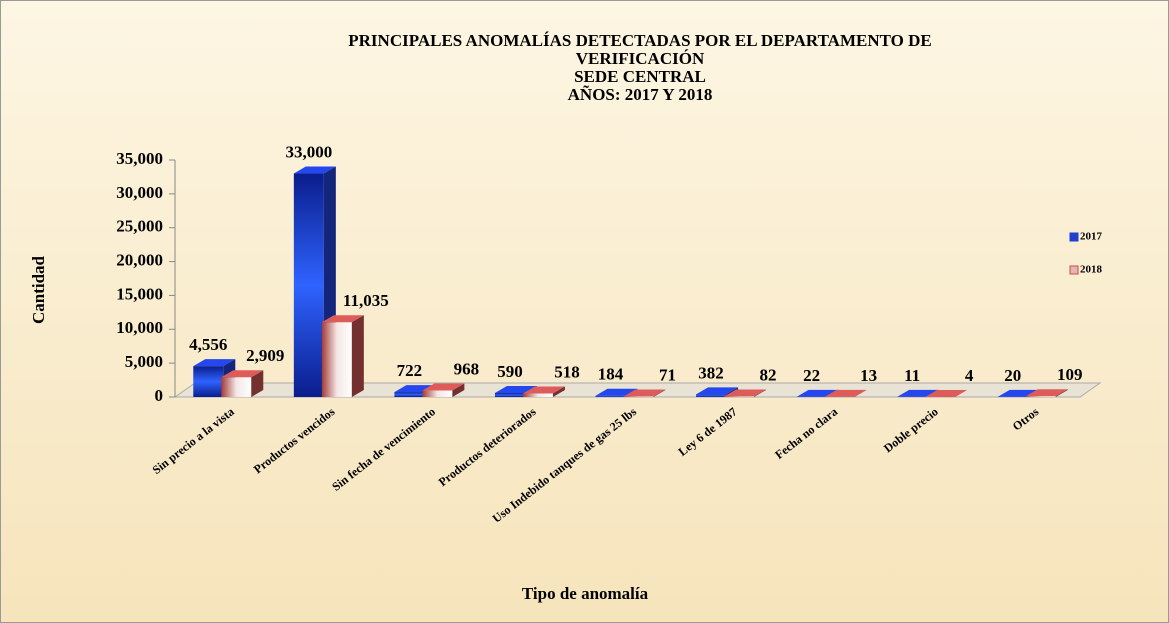  What do you see at coordinates (1091, 270) in the screenshot?
I see `legend-label: 2018` at bounding box center [1091, 270].